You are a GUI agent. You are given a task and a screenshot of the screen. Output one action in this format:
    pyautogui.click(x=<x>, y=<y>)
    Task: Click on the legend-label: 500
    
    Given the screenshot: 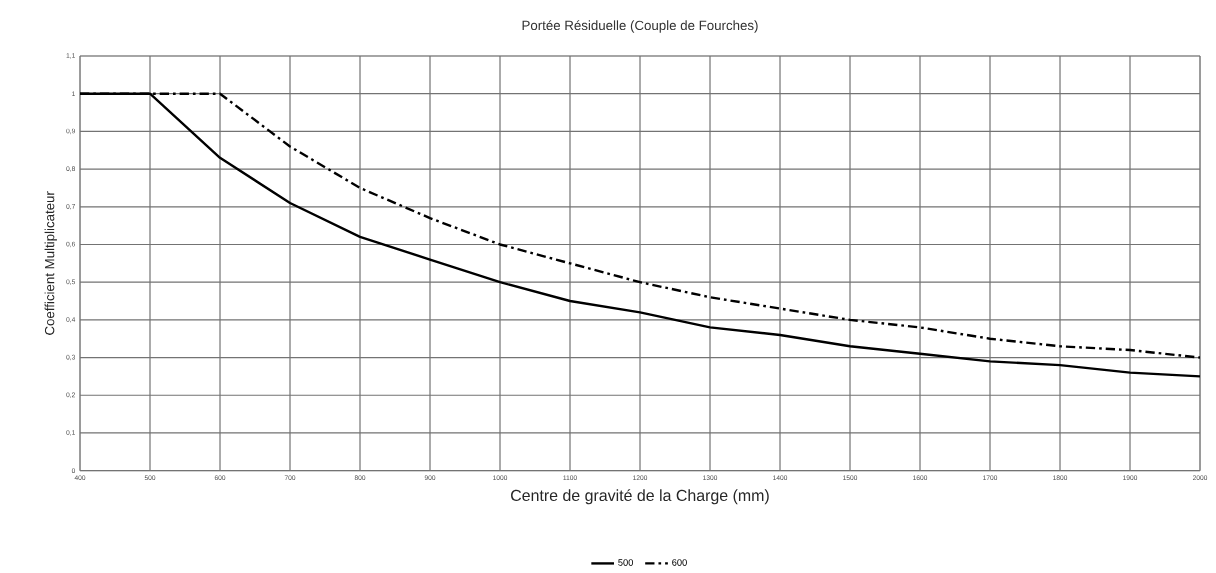 What is the action you would take?
    pyautogui.click(x=625, y=562)
    